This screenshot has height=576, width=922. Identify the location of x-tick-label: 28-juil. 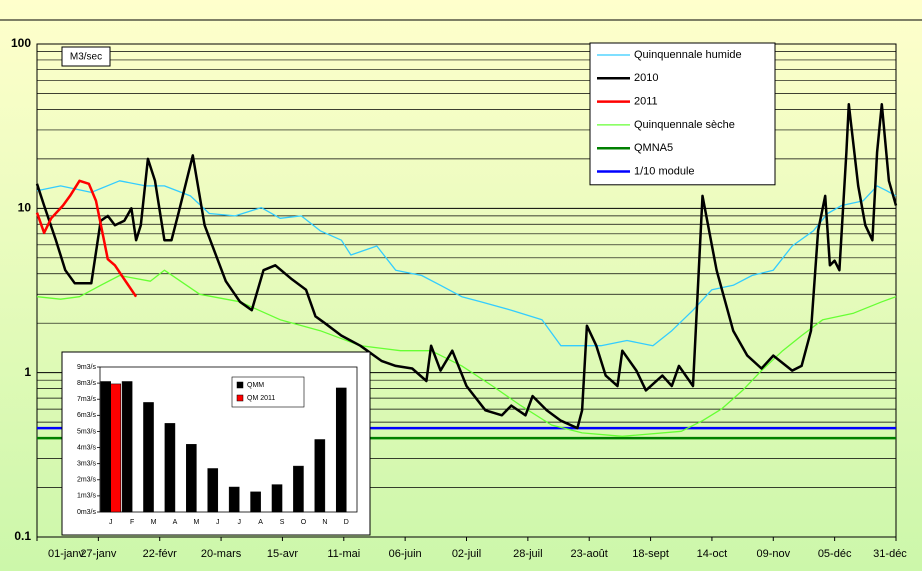
(527, 554).